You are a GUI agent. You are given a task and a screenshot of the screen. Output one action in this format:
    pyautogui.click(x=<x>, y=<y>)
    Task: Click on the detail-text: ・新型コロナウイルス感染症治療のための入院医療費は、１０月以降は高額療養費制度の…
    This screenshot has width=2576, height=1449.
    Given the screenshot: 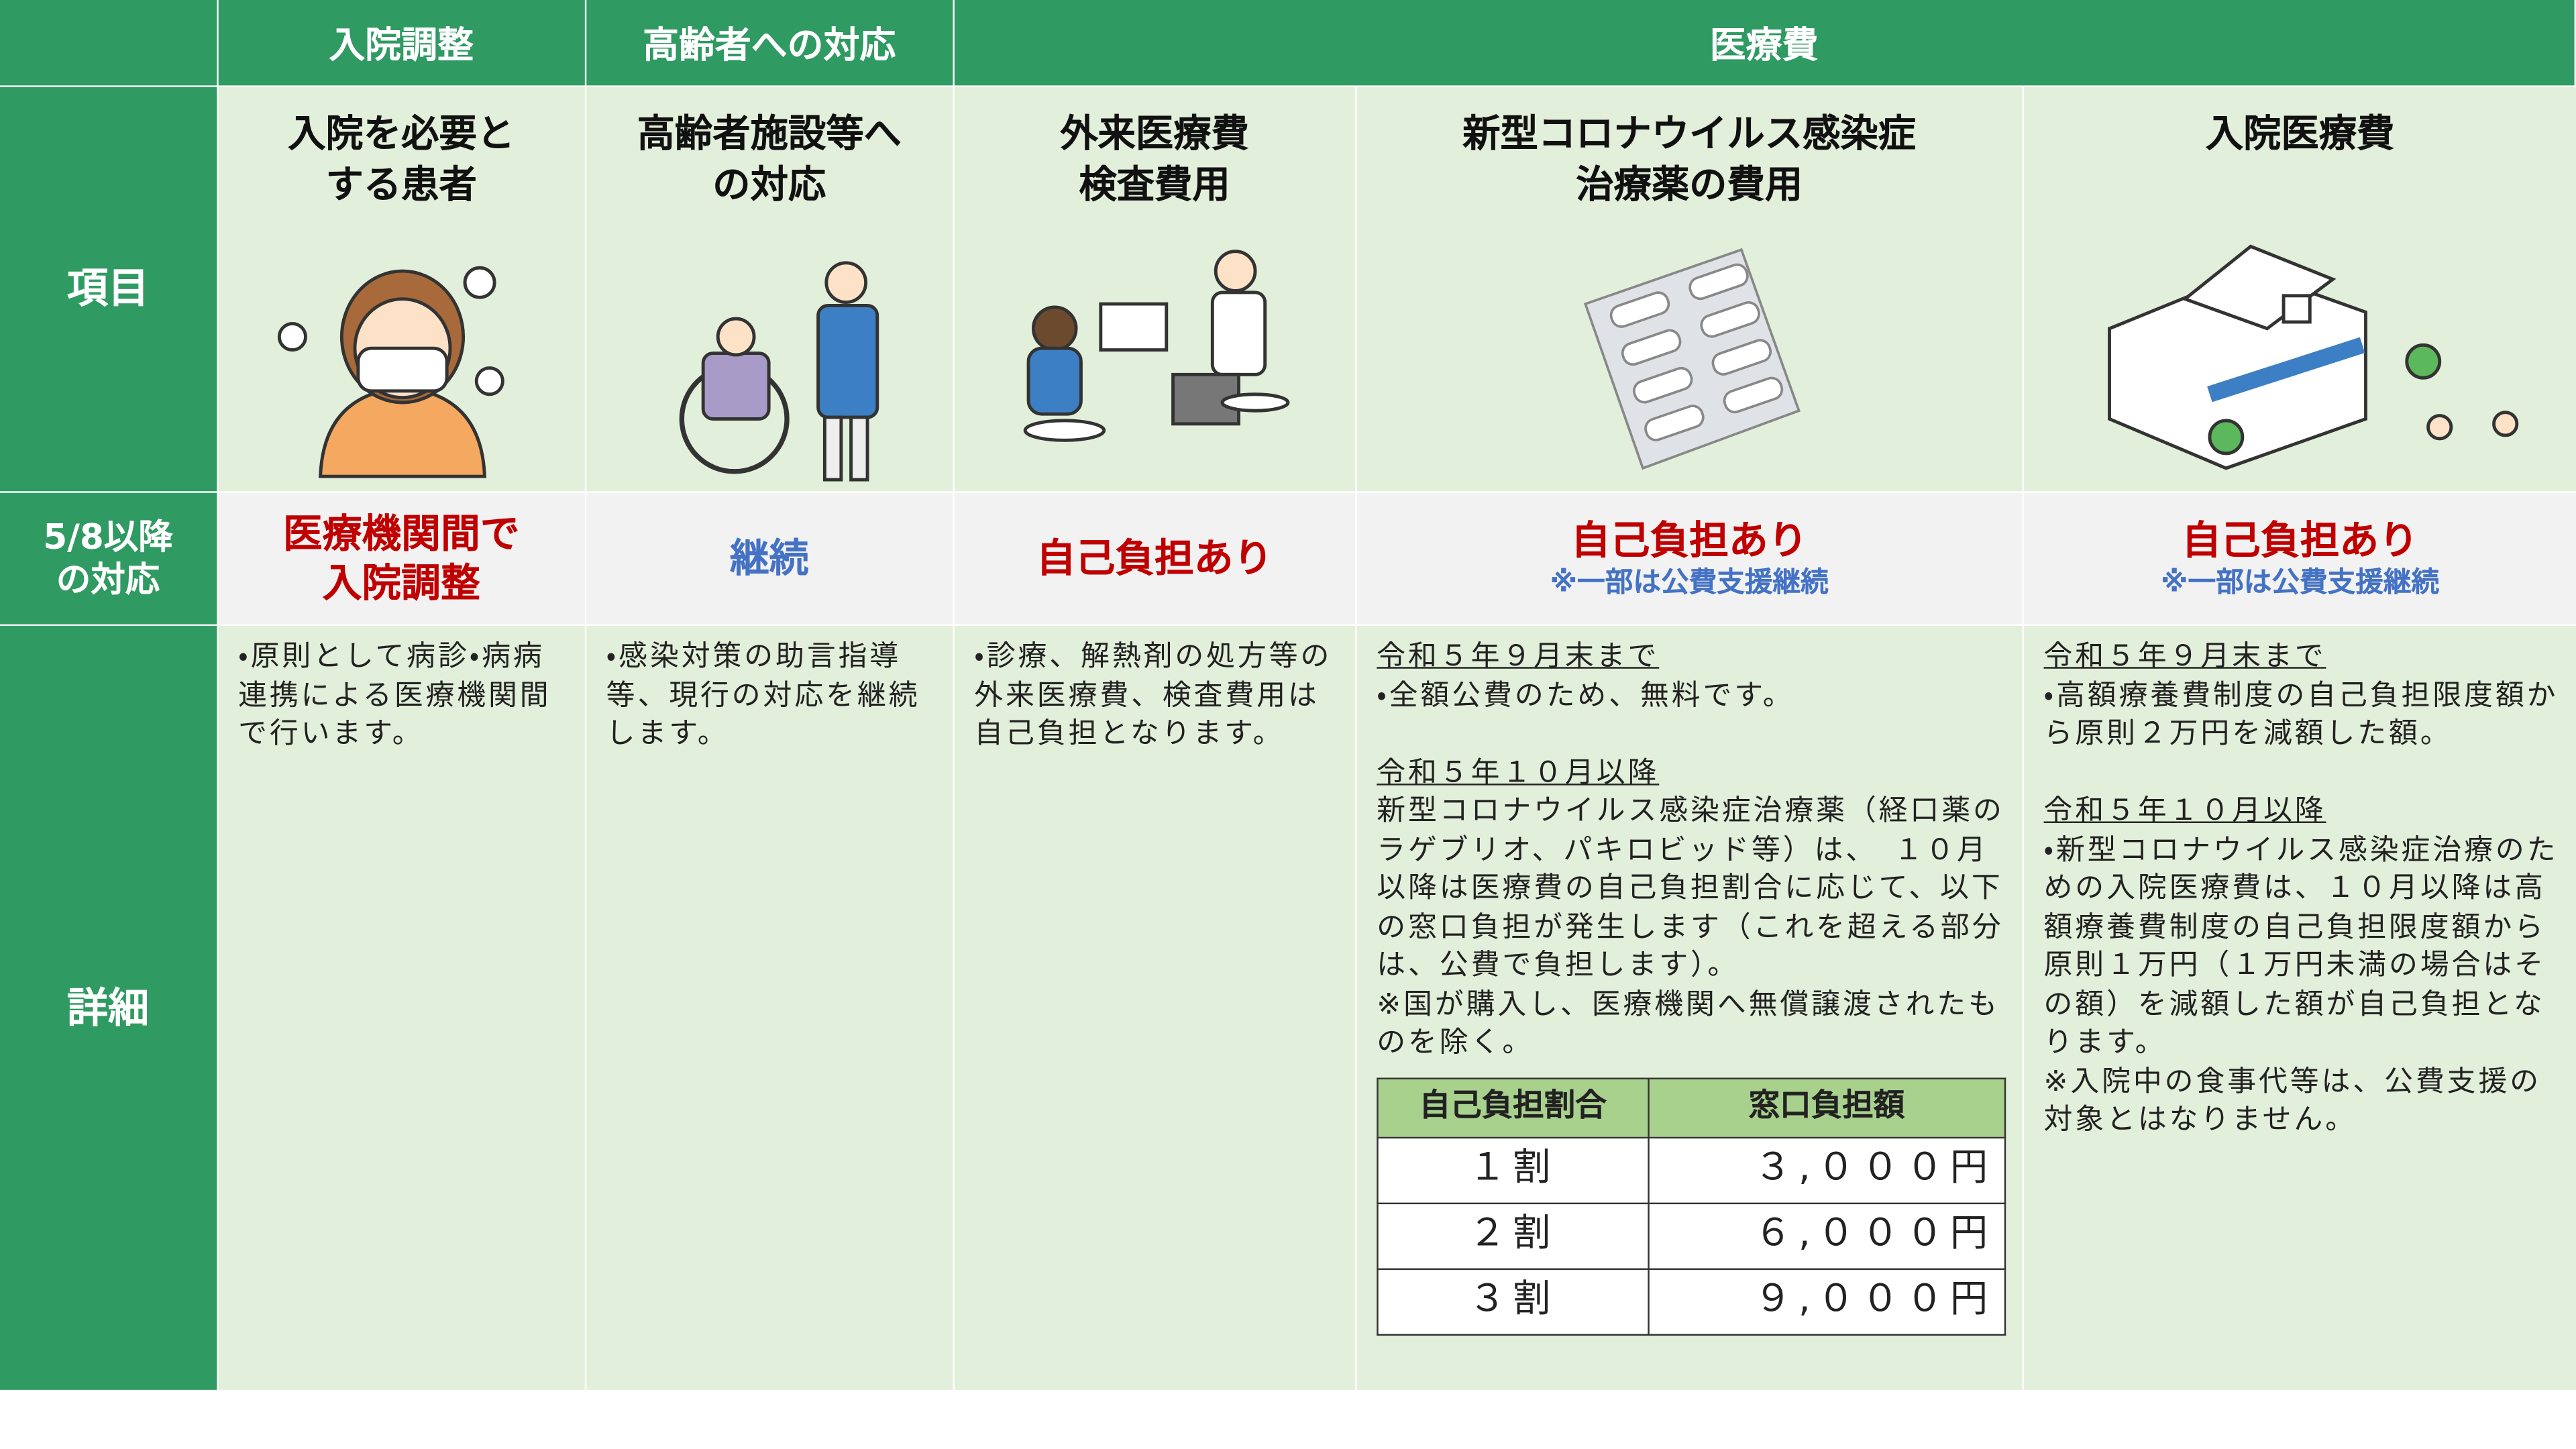 What is the action you would take?
    pyautogui.click(x=2302, y=947)
    